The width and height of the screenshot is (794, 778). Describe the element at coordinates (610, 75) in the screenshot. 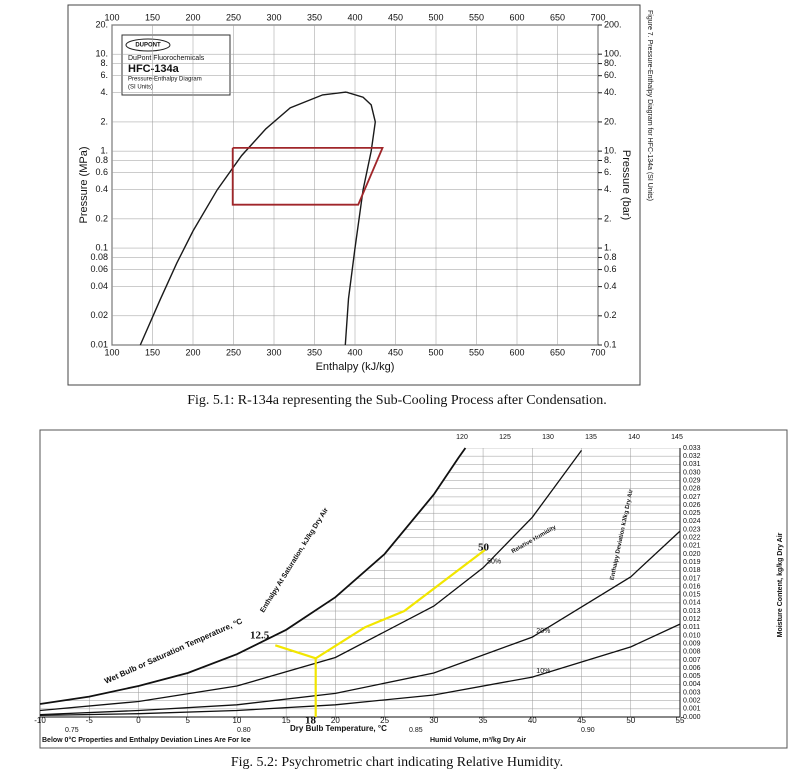

I see `y2-tick-label: 60.` at that location.